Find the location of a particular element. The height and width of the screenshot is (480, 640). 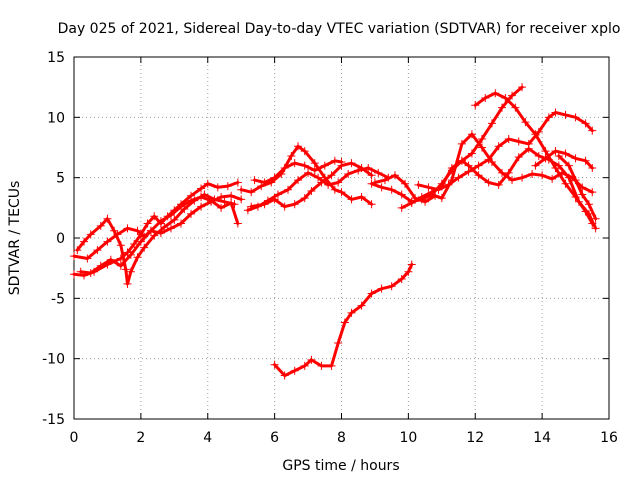

x-tick-label: 14 is located at coordinates (542, 438).